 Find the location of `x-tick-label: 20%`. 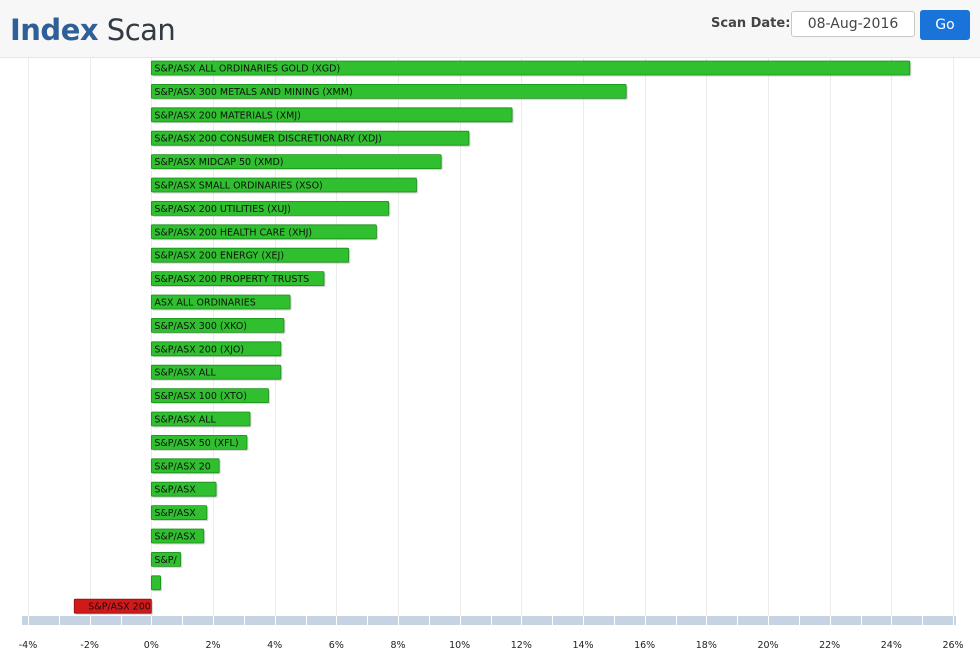

x-tick-label: 20% is located at coordinates (767, 645).